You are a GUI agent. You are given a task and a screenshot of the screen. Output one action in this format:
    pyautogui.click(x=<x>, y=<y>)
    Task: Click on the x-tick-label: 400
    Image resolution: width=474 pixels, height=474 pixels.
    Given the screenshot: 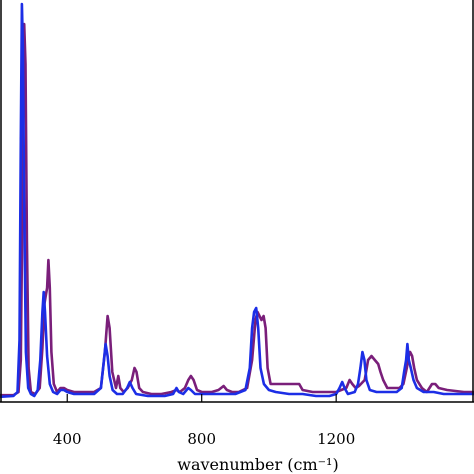 What is the action you would take?
    pyautogui.click(x=67, y=439)
    